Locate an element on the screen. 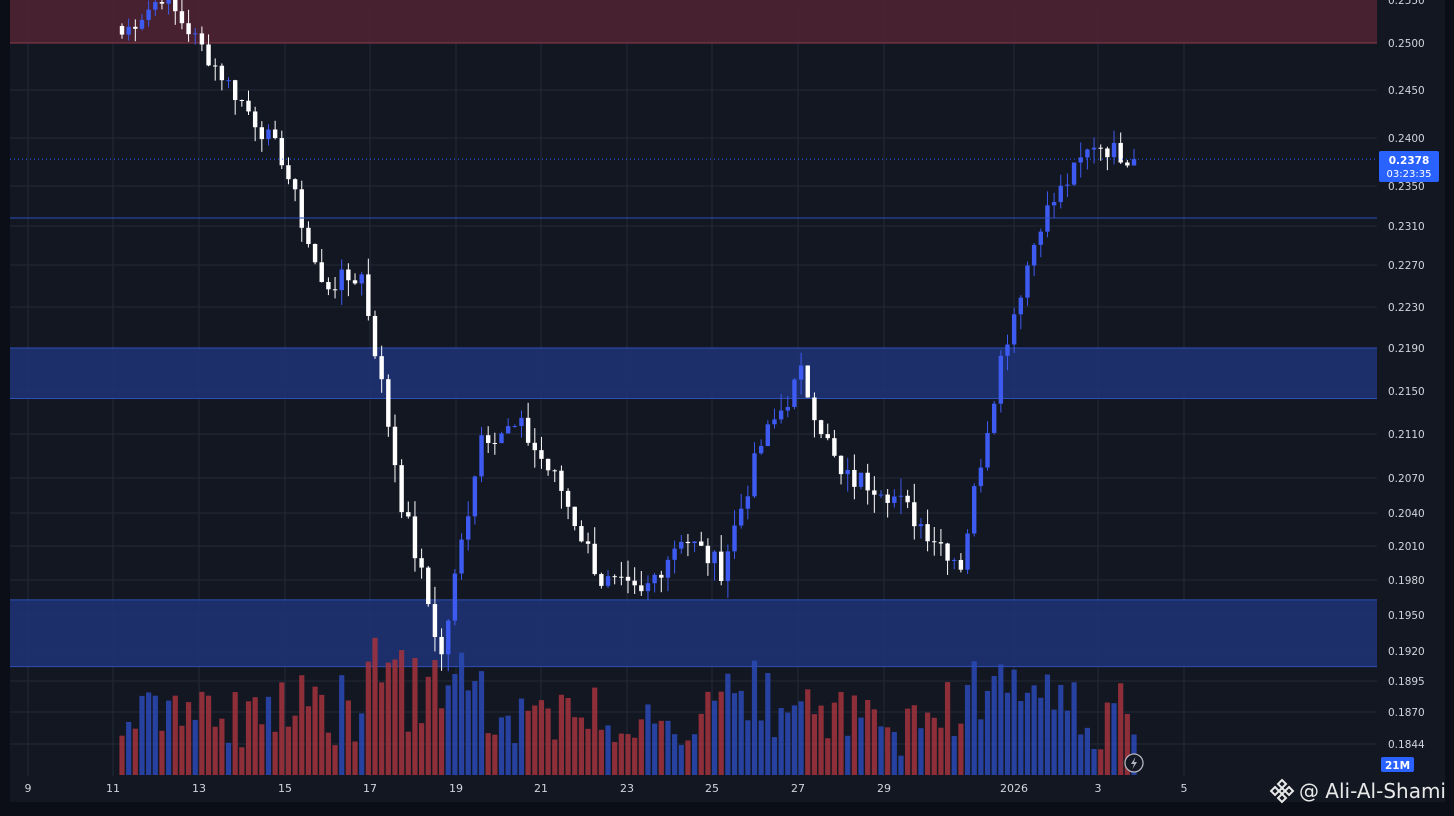 This screenshot has width=1454, height=816. time-axis-area is located at coordinates (727, 789).